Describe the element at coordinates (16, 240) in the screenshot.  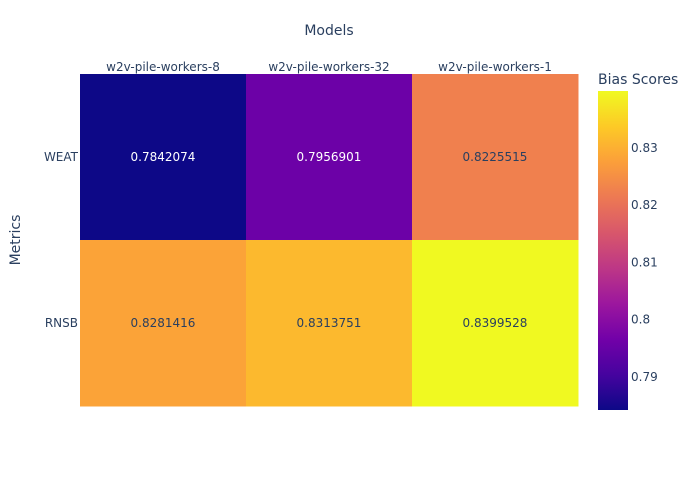
I see `y-axis-title: Metrics` at that location.